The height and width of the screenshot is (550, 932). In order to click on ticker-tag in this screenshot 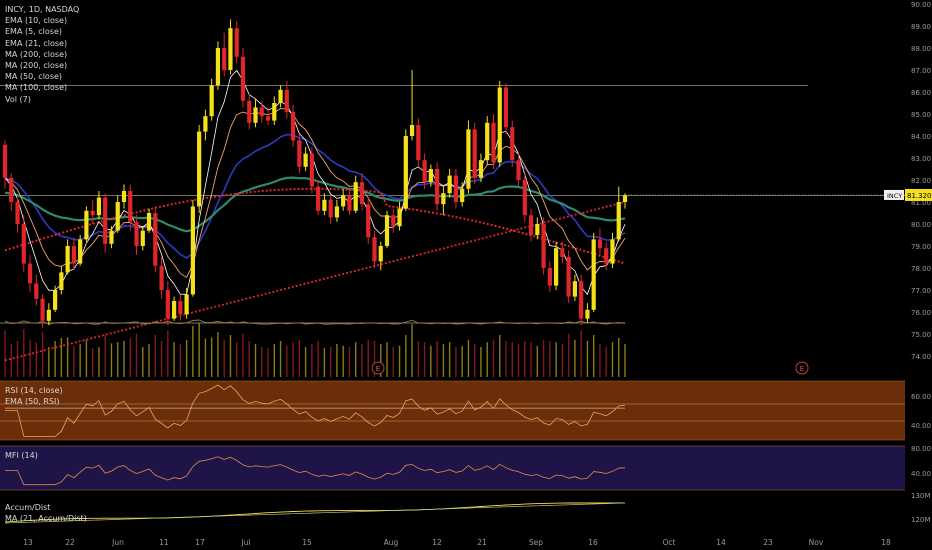, I will do `click(894, 194)`.